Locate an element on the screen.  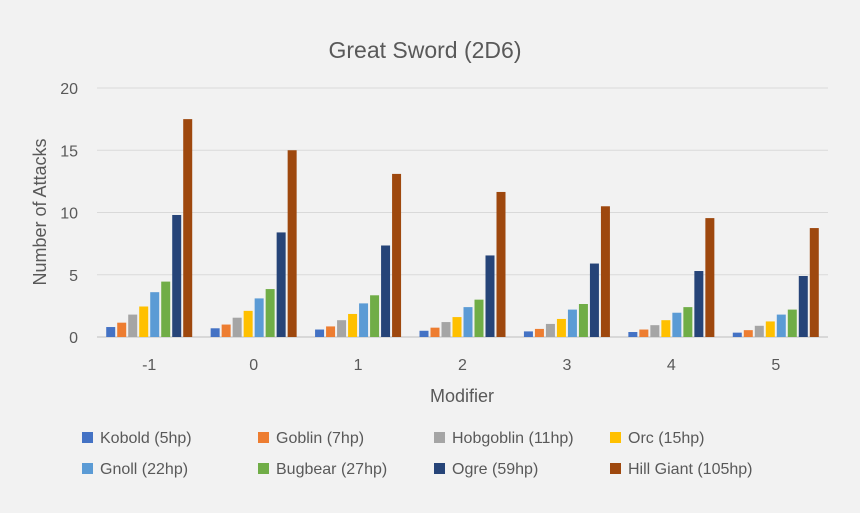
x-tick-label: 1 is located at coordinates (358, 365).